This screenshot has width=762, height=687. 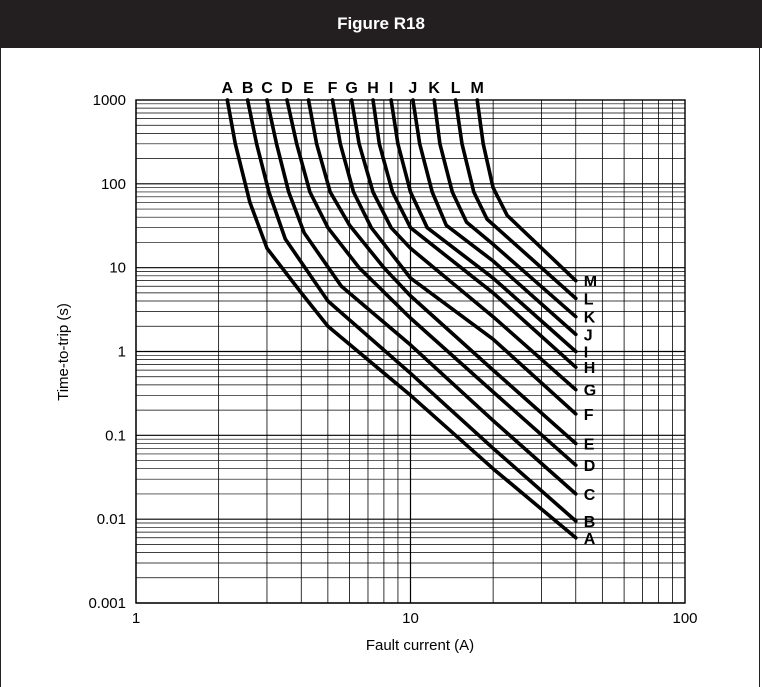 What do you see at coordinates (113, 184) in the screenshot?
I see `y-tick-label: 100` at bounding box center [113, 184].